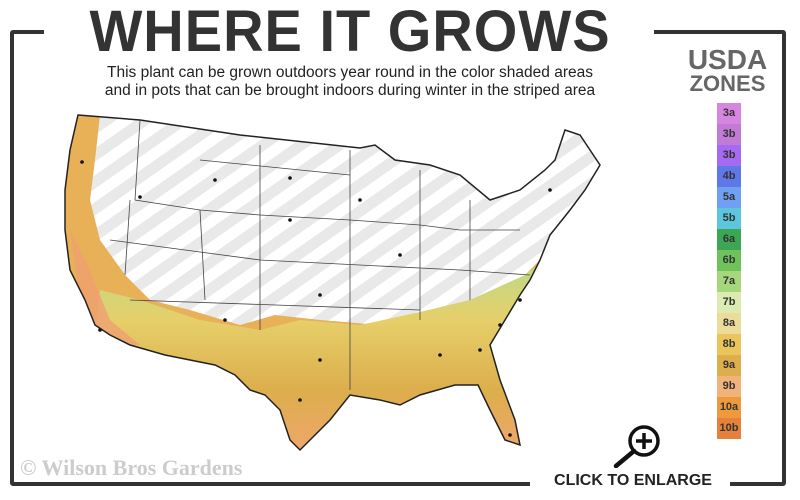  What do you see at coordinates (729, 323) in the screenshot?
I see `legend-zone-8a: 8a` at bounding box center [729, 323].